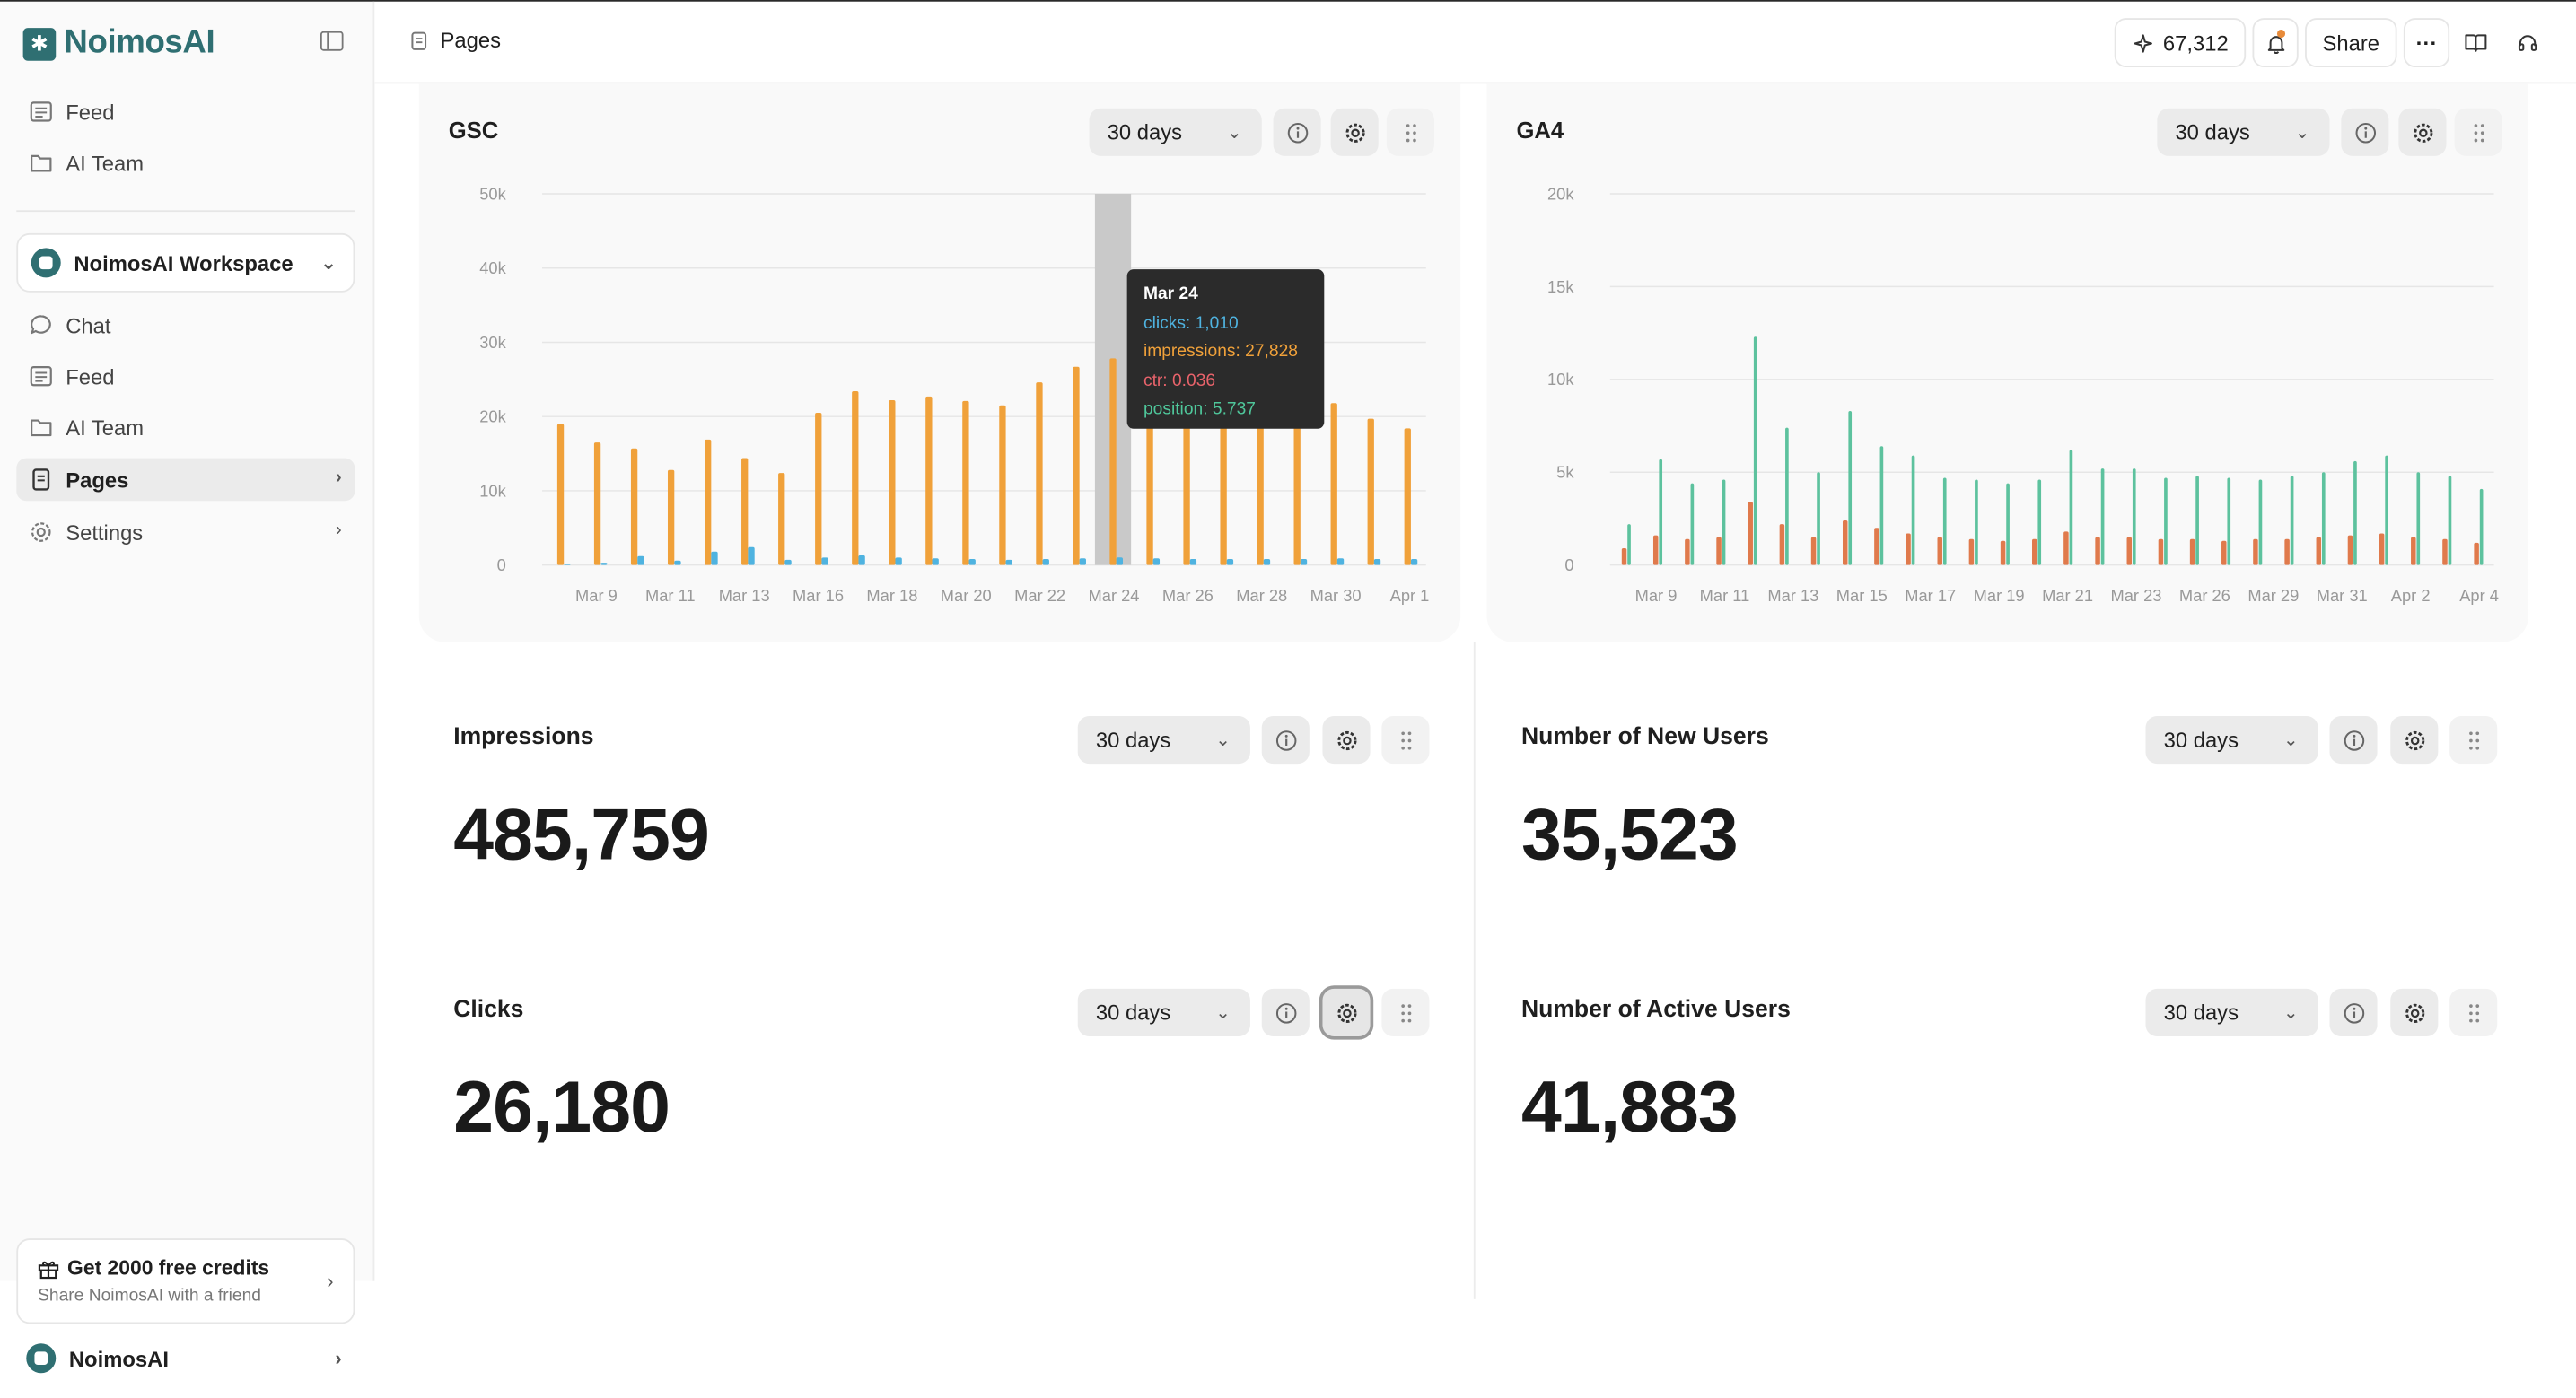  What do you see at coordinates (2353, 1012) in the screenshot?
I see `active-users-info-button` at bounding box center [2353, 1012].